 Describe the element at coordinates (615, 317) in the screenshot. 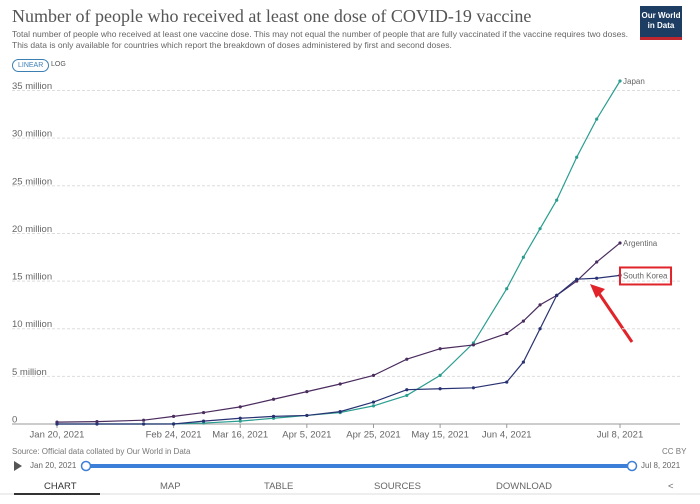

I see `annotation-arrow` at that location.